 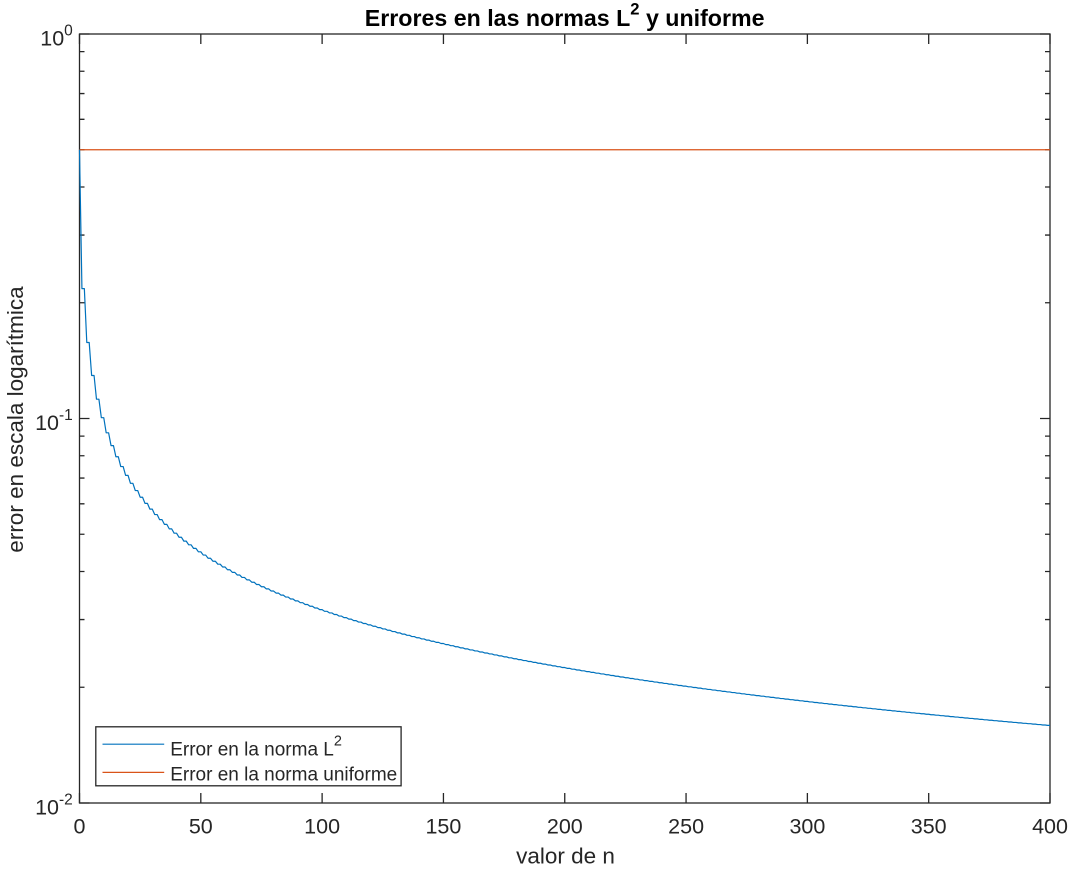 I want to click on svg-text: 250, so click(x=686, y=827).